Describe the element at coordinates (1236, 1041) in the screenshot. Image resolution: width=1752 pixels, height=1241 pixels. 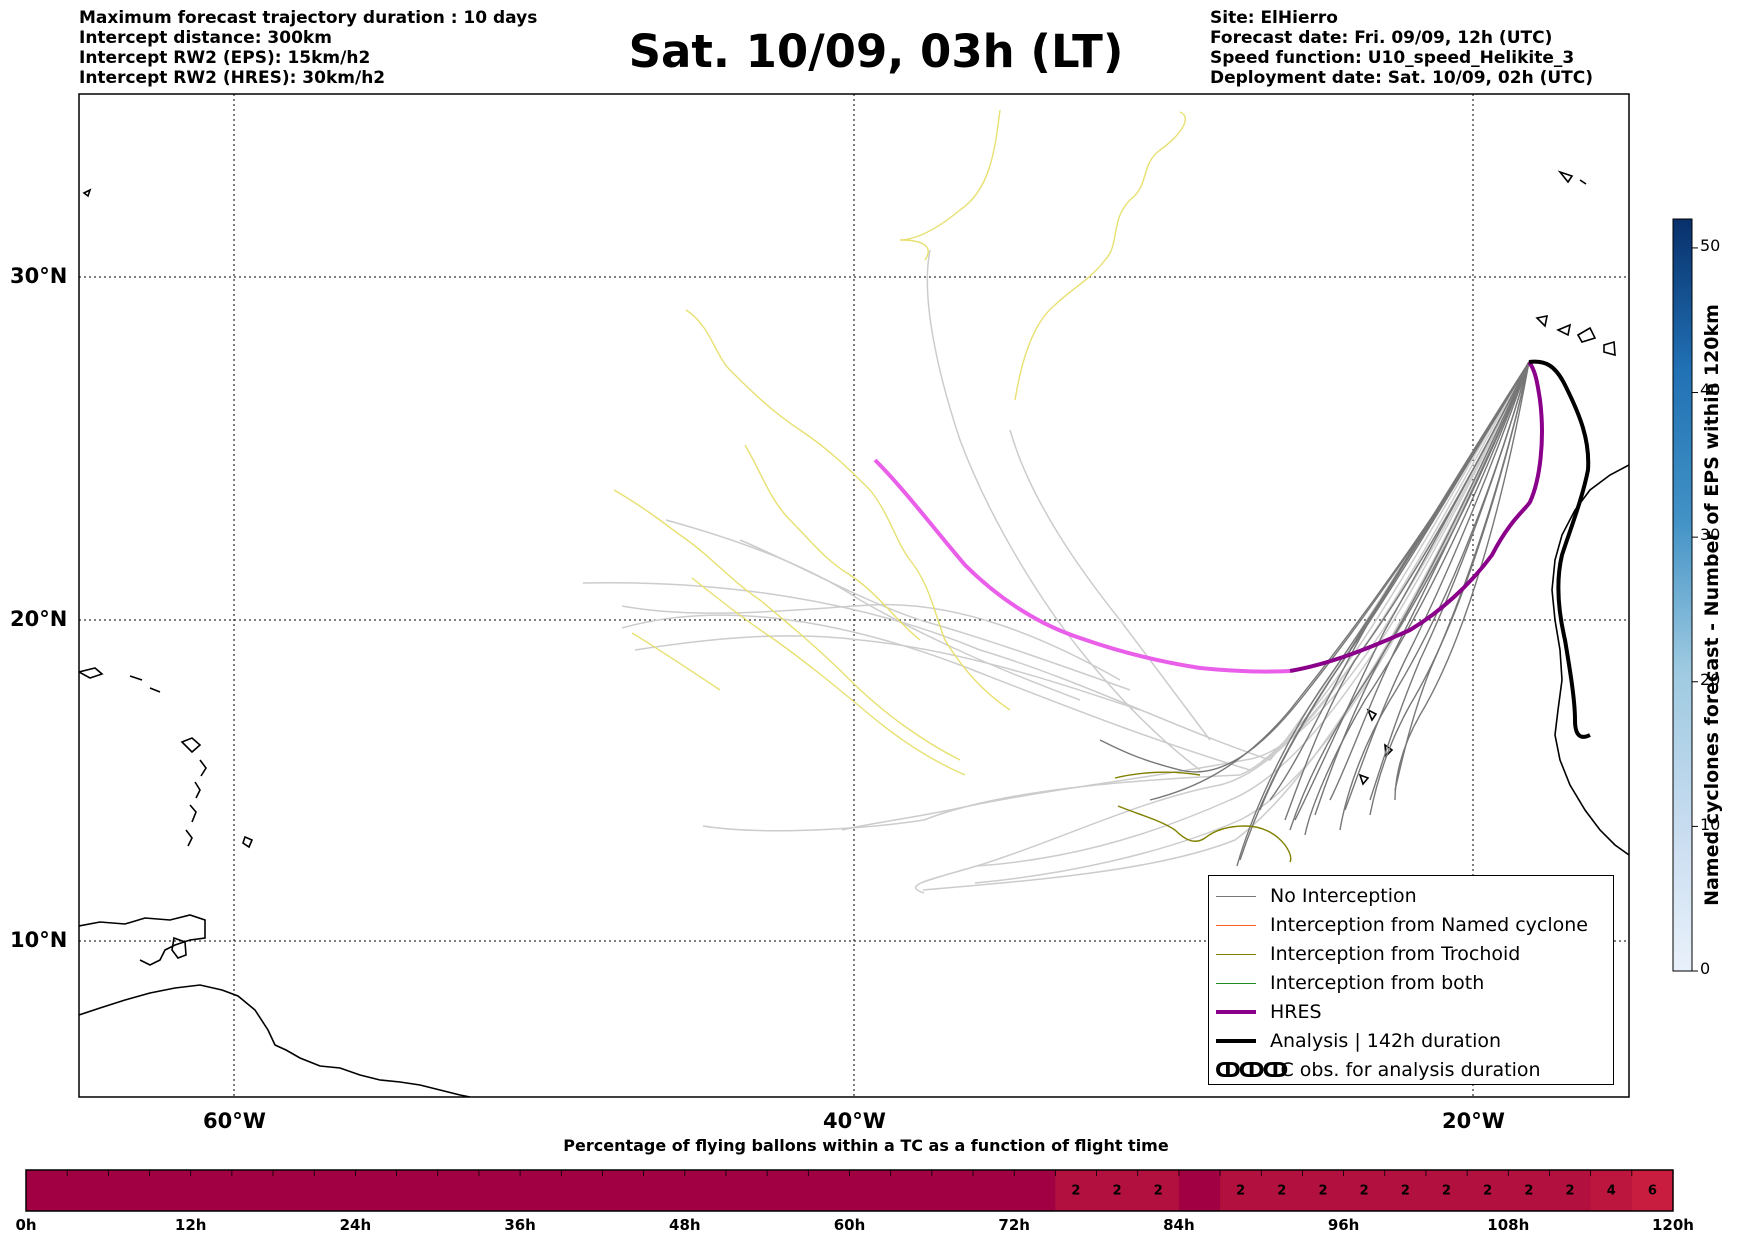
I see `thick-black-line-icon` at that location.